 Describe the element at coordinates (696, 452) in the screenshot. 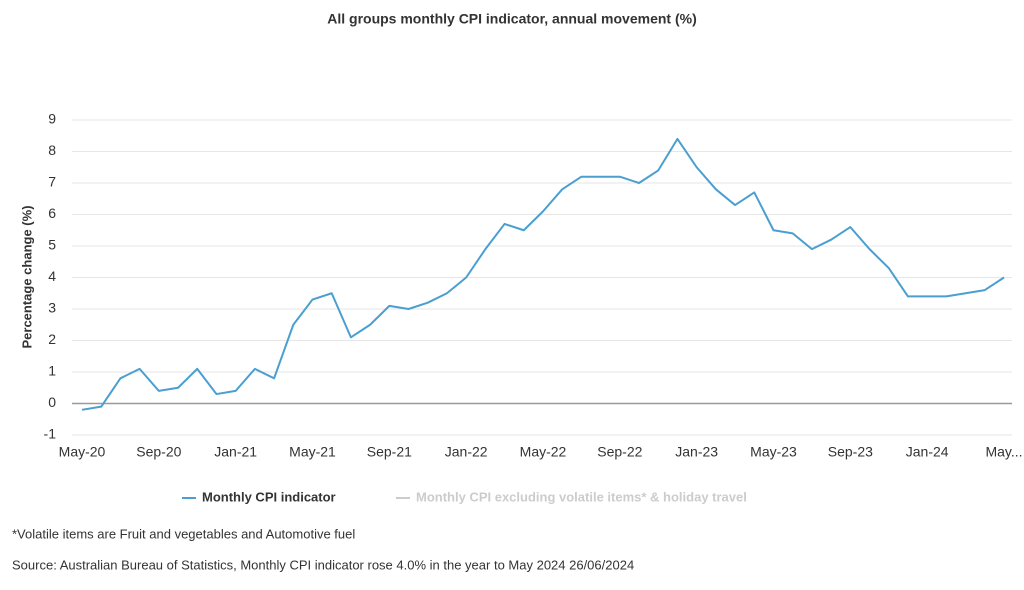

I see `x-tick-label: Jan-23` at that location.